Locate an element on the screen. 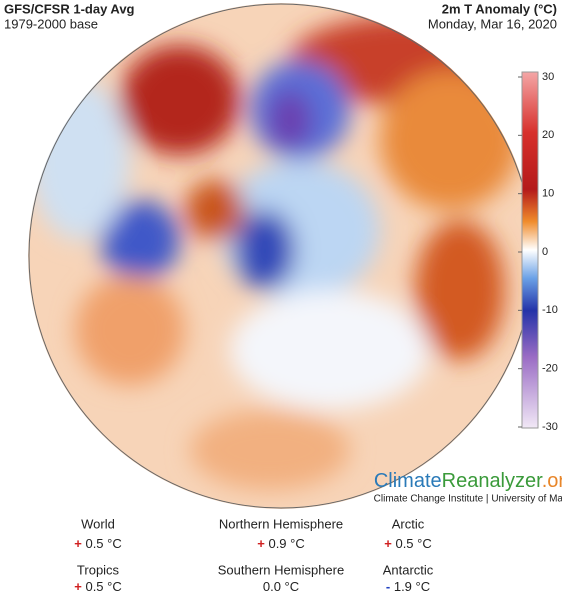  colorbar-tick-label: 30 is located at coordinates (548, 77).